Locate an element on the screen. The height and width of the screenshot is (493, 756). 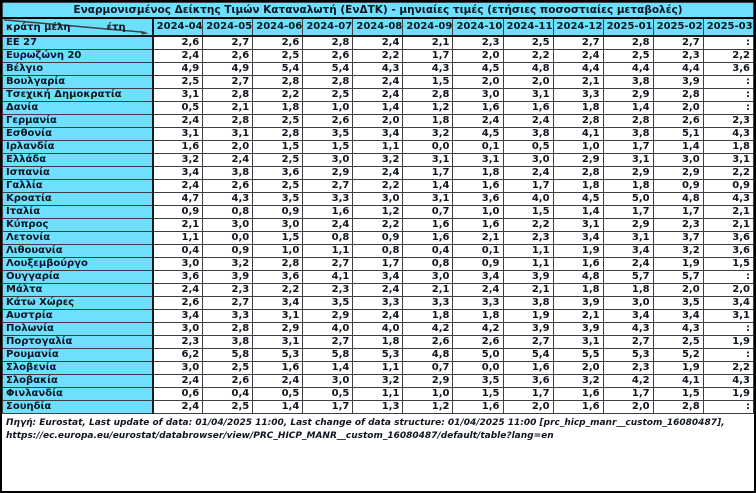
value-cell: 3,4 is located at coordinates (378, 276).